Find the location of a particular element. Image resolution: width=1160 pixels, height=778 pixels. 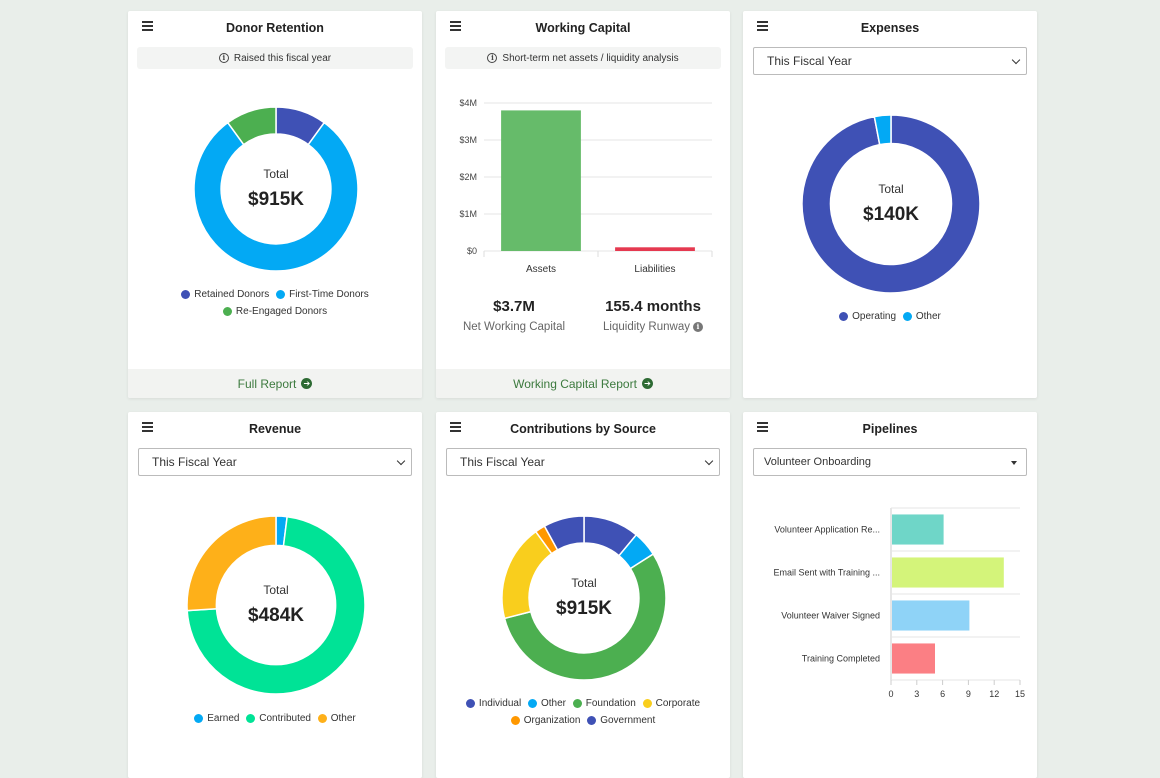

y-tick-label: Volunteer Waiver Signed is located at coordinates (830, 616).